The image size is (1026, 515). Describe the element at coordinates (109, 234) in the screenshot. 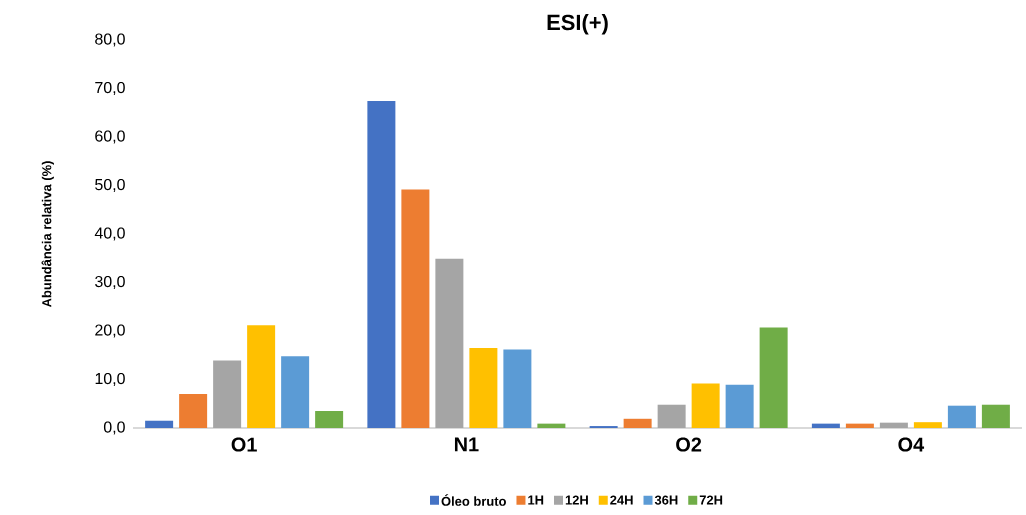

I see `y-tick-label: 40,0` at that location.